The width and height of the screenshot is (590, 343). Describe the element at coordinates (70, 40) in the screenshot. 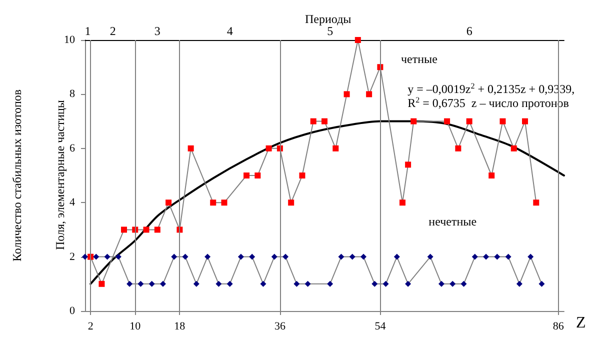

I see `y-tick-label: 10` at that location.